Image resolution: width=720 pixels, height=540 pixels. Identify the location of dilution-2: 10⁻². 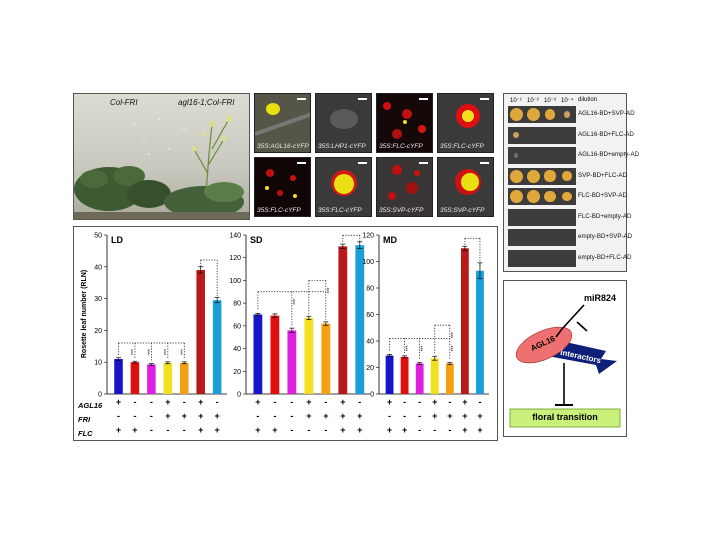
(533, 101).